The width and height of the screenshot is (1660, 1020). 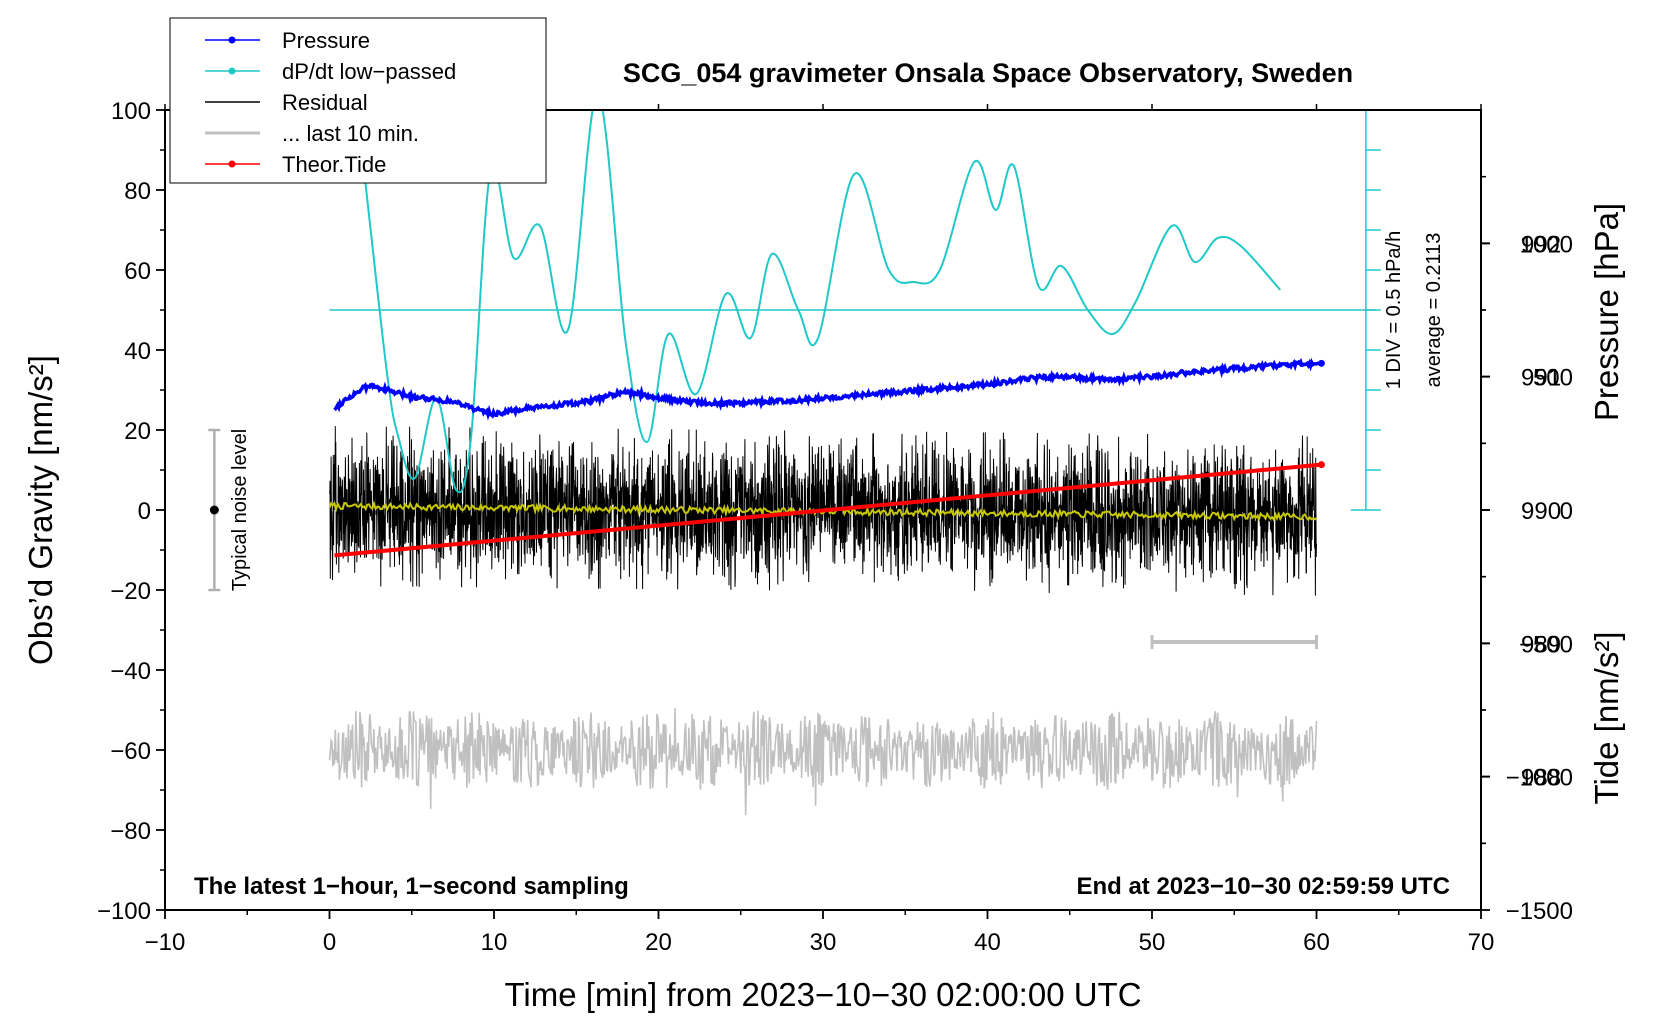 I want to click on y-axis-title-left: Obs’d Gravity [nm/s²], so click(x=40, y=510).